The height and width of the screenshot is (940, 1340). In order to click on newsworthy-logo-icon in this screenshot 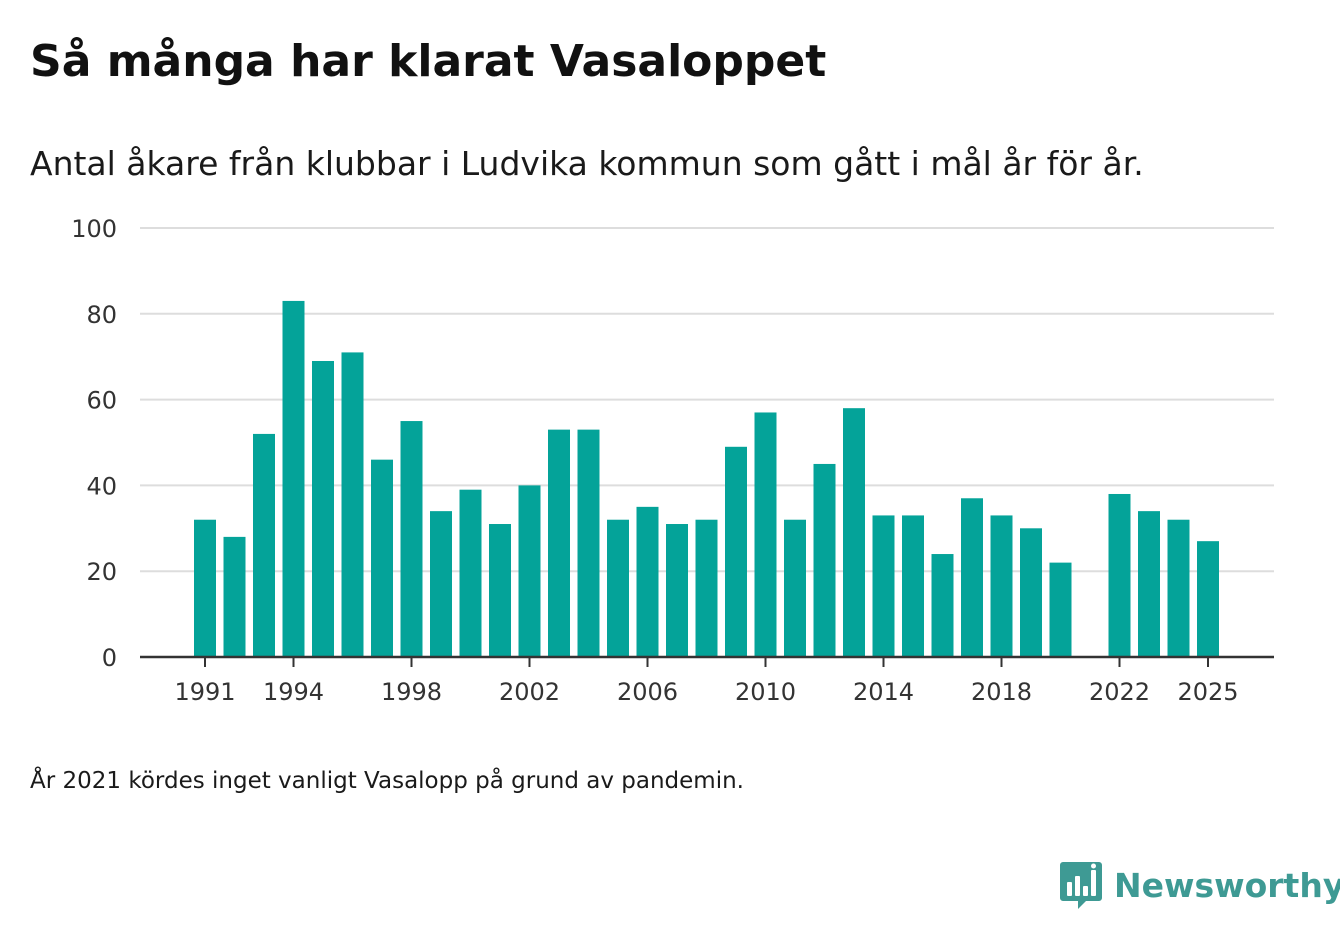, I will do `click(1081, 885)`.